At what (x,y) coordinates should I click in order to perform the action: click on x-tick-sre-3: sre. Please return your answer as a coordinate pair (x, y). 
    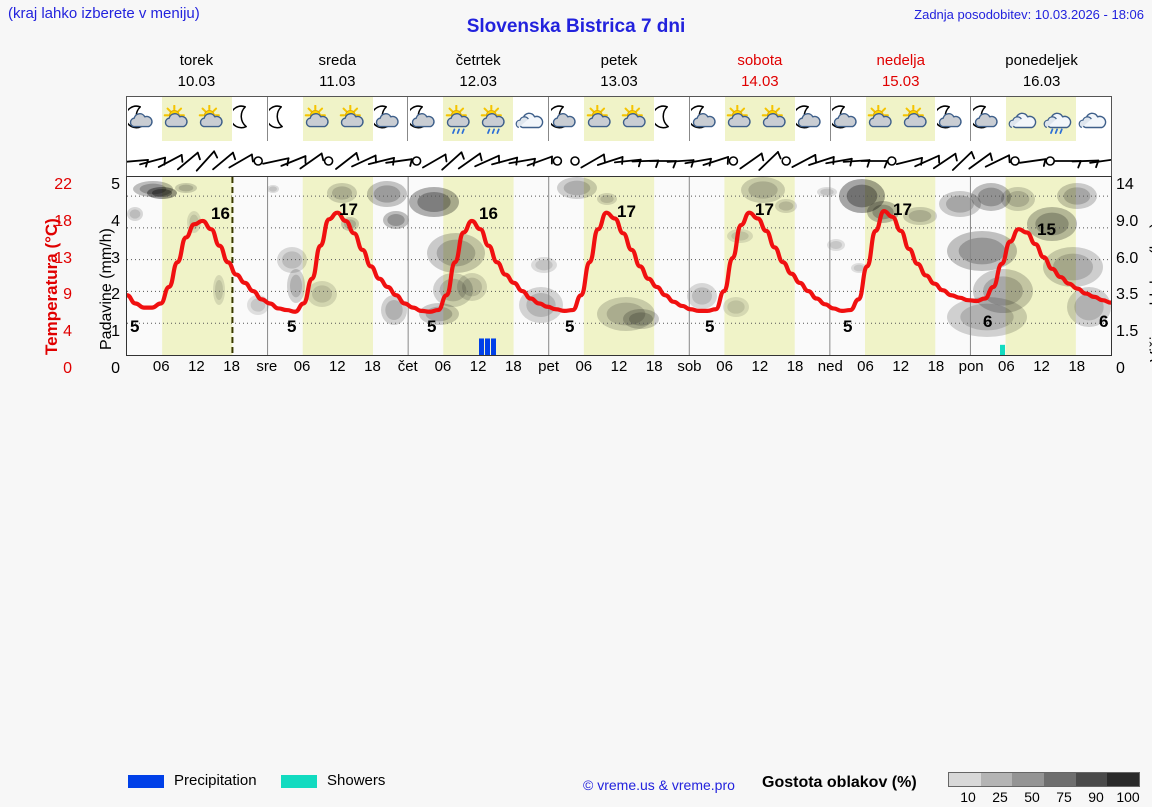
    Looking at the image, I should click on (266, 366).